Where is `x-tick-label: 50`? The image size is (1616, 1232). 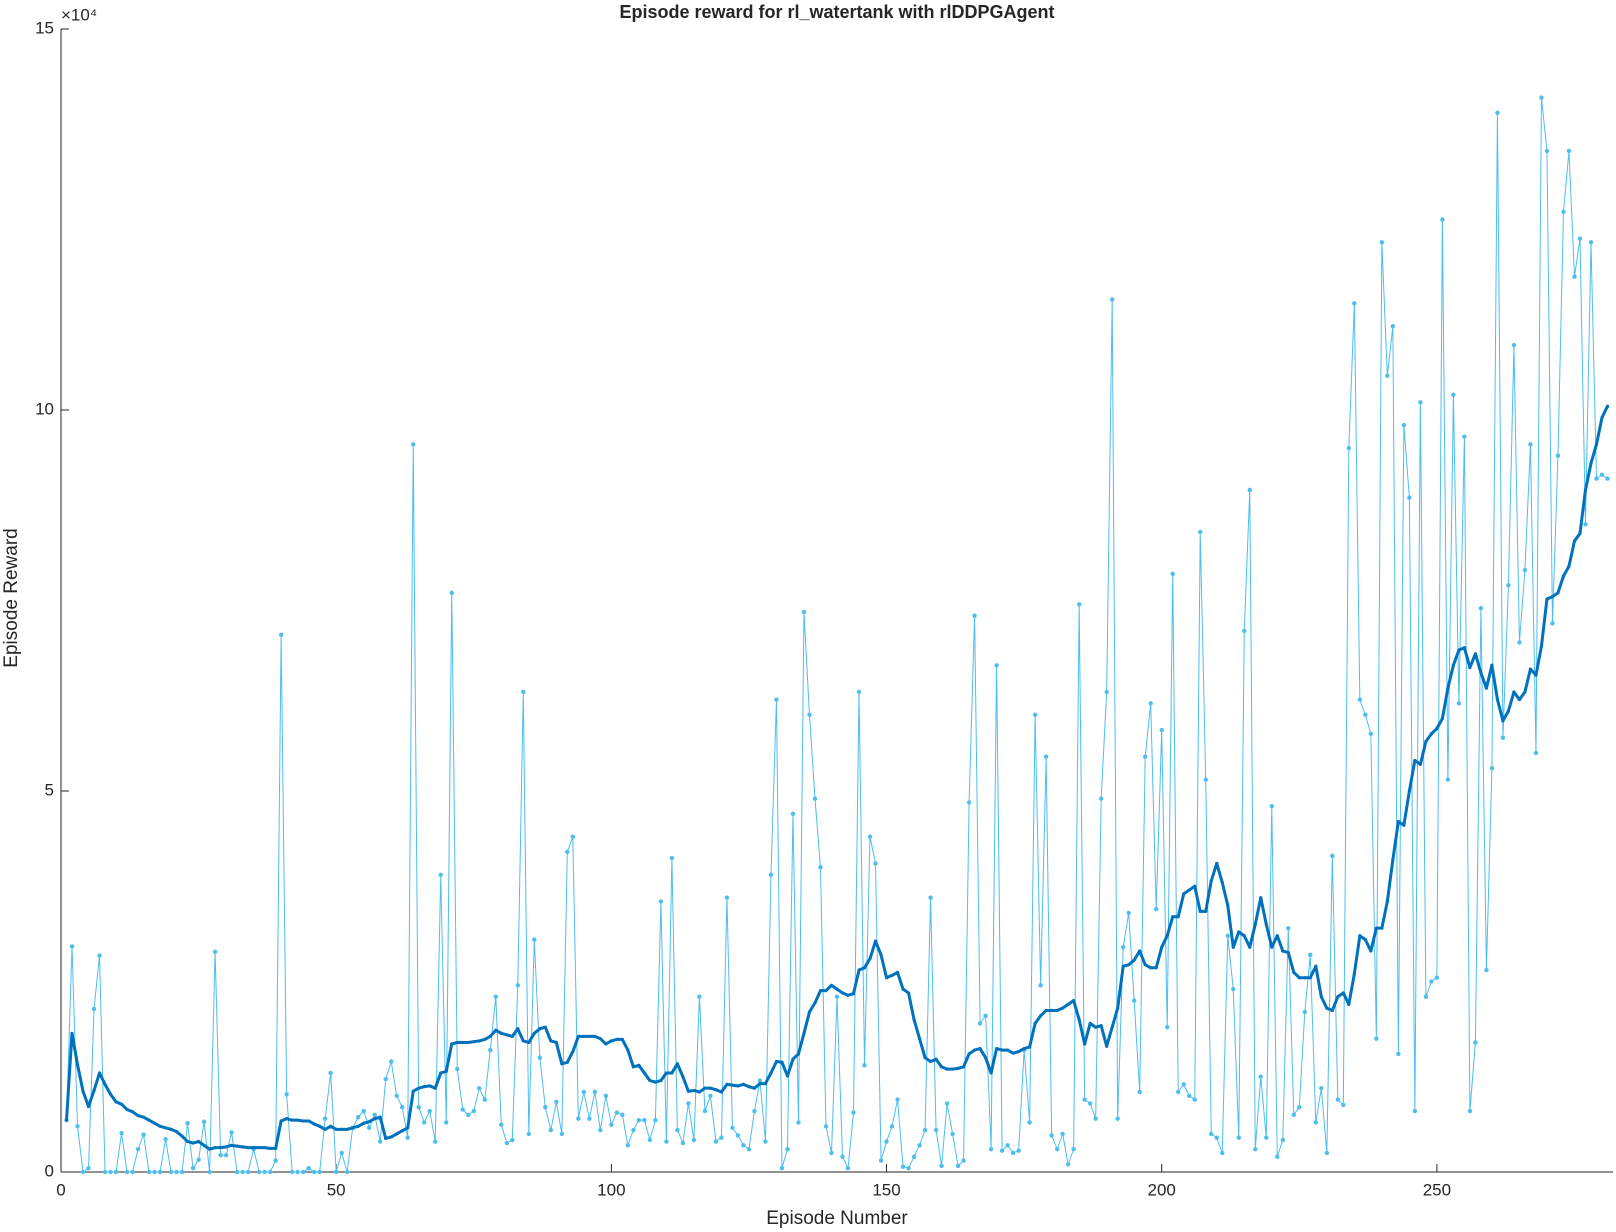 x-tick-label: 50 is located at coordinates (336, 1189).